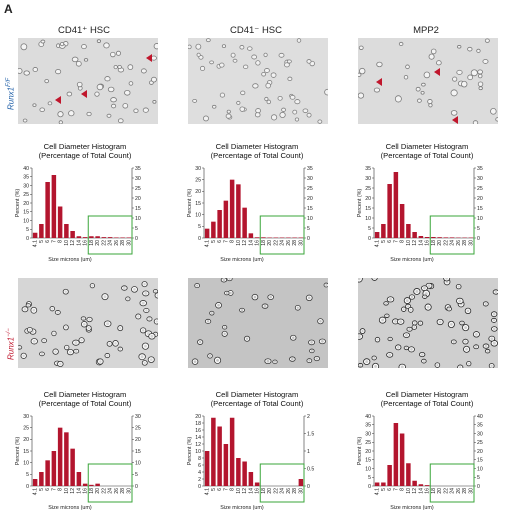 This screenshot has height=526, width=520. What do you see at coordinates (79, 243) in the screenshot?
I see `x-tick-label: 14` at bounding box center [79, 243].